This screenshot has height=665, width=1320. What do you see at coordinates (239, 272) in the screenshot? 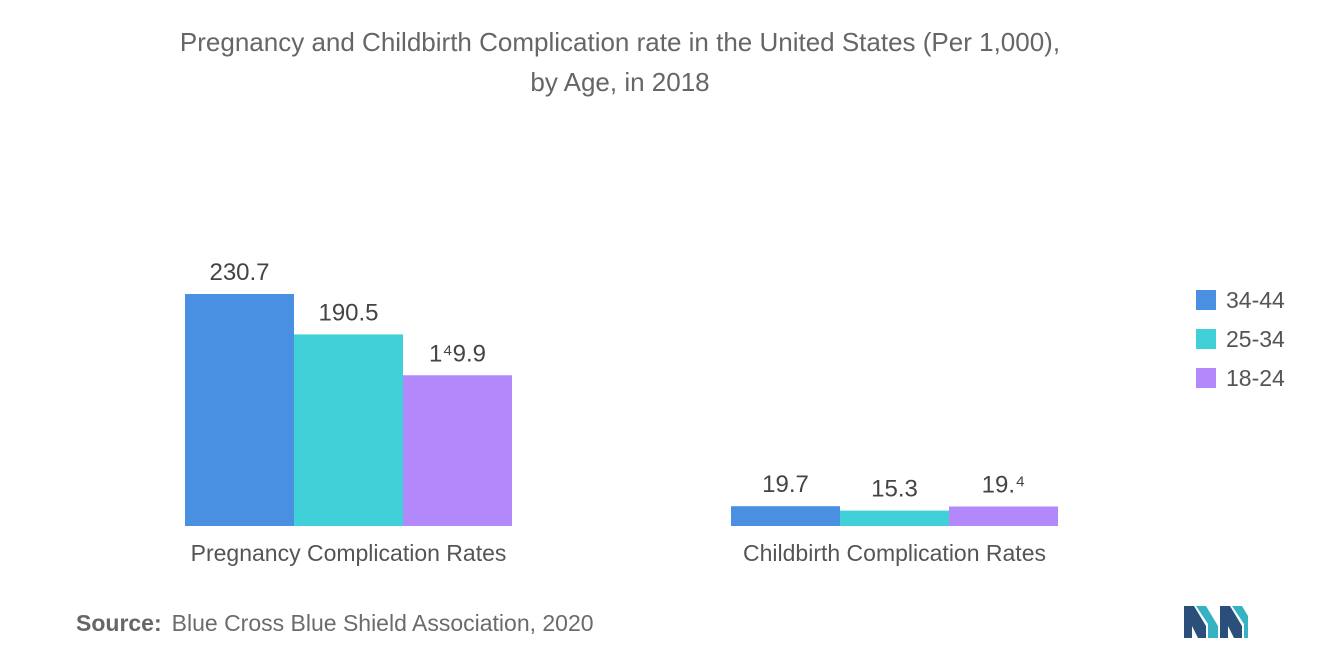
I see `data-label: 230.7` at bounding box center [239, 272].